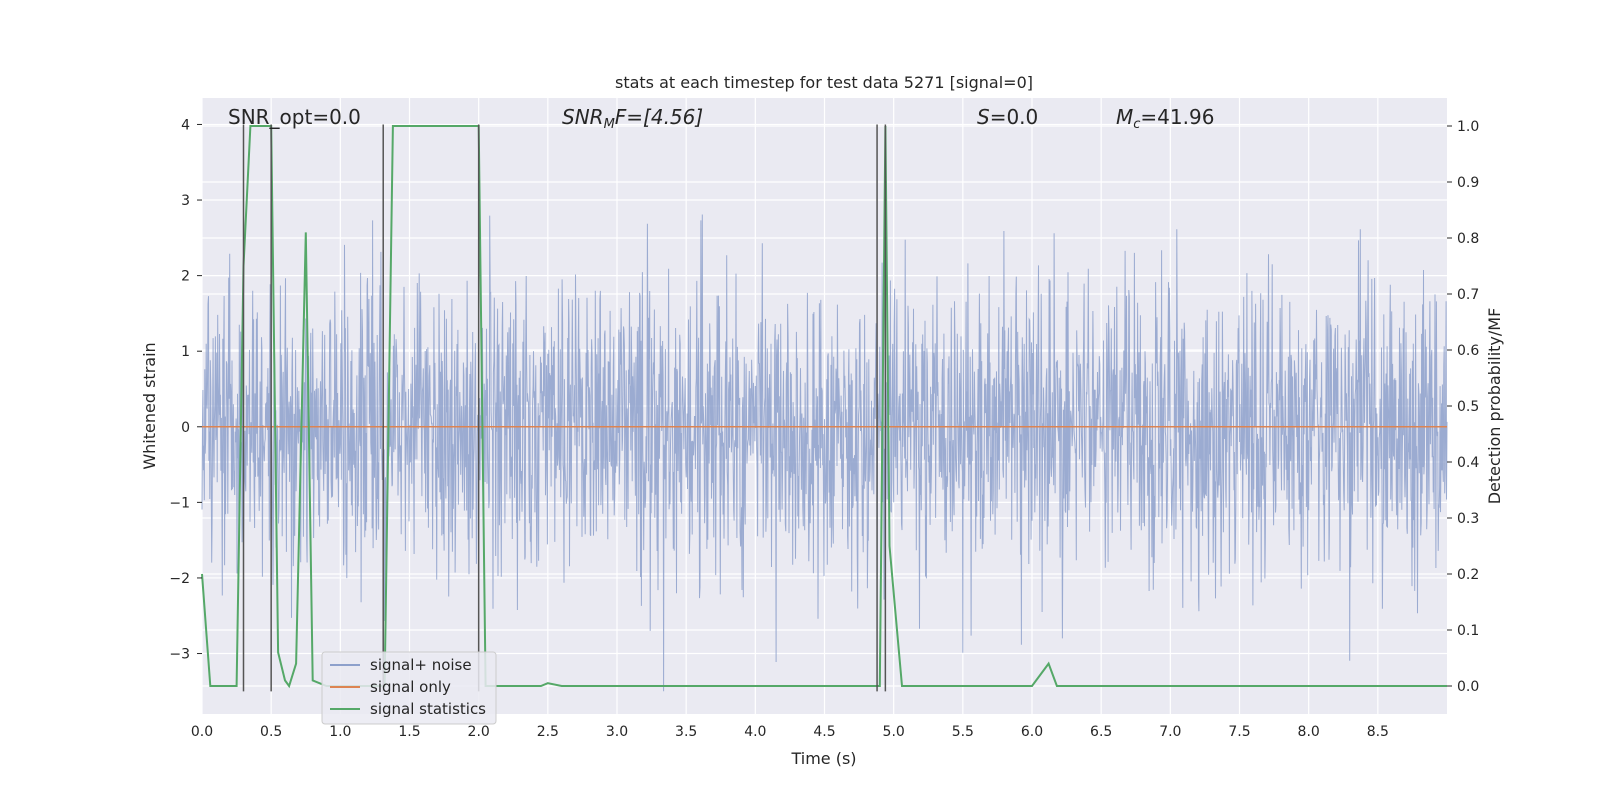 This screenshot has width=1600, height=800. I want to click on y2-tick-label: 0.4, so click(1468, 463).